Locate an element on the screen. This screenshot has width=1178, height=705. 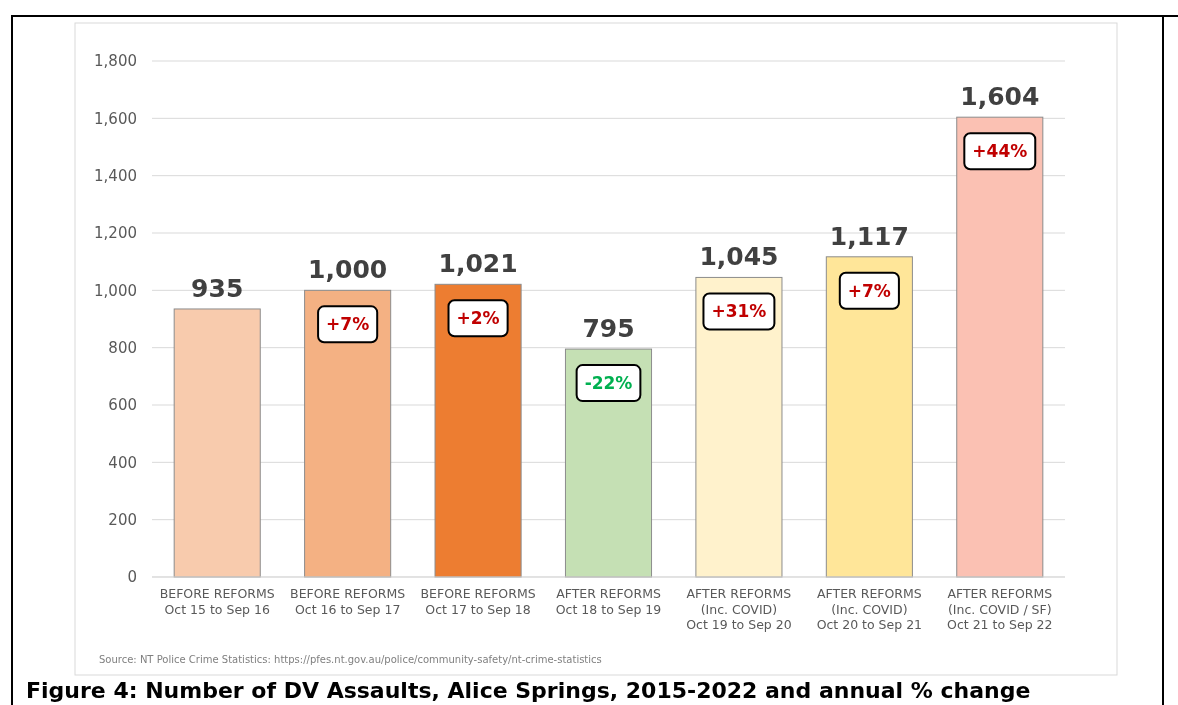
data-label: 1,045 is located at coordinates (739, 257).